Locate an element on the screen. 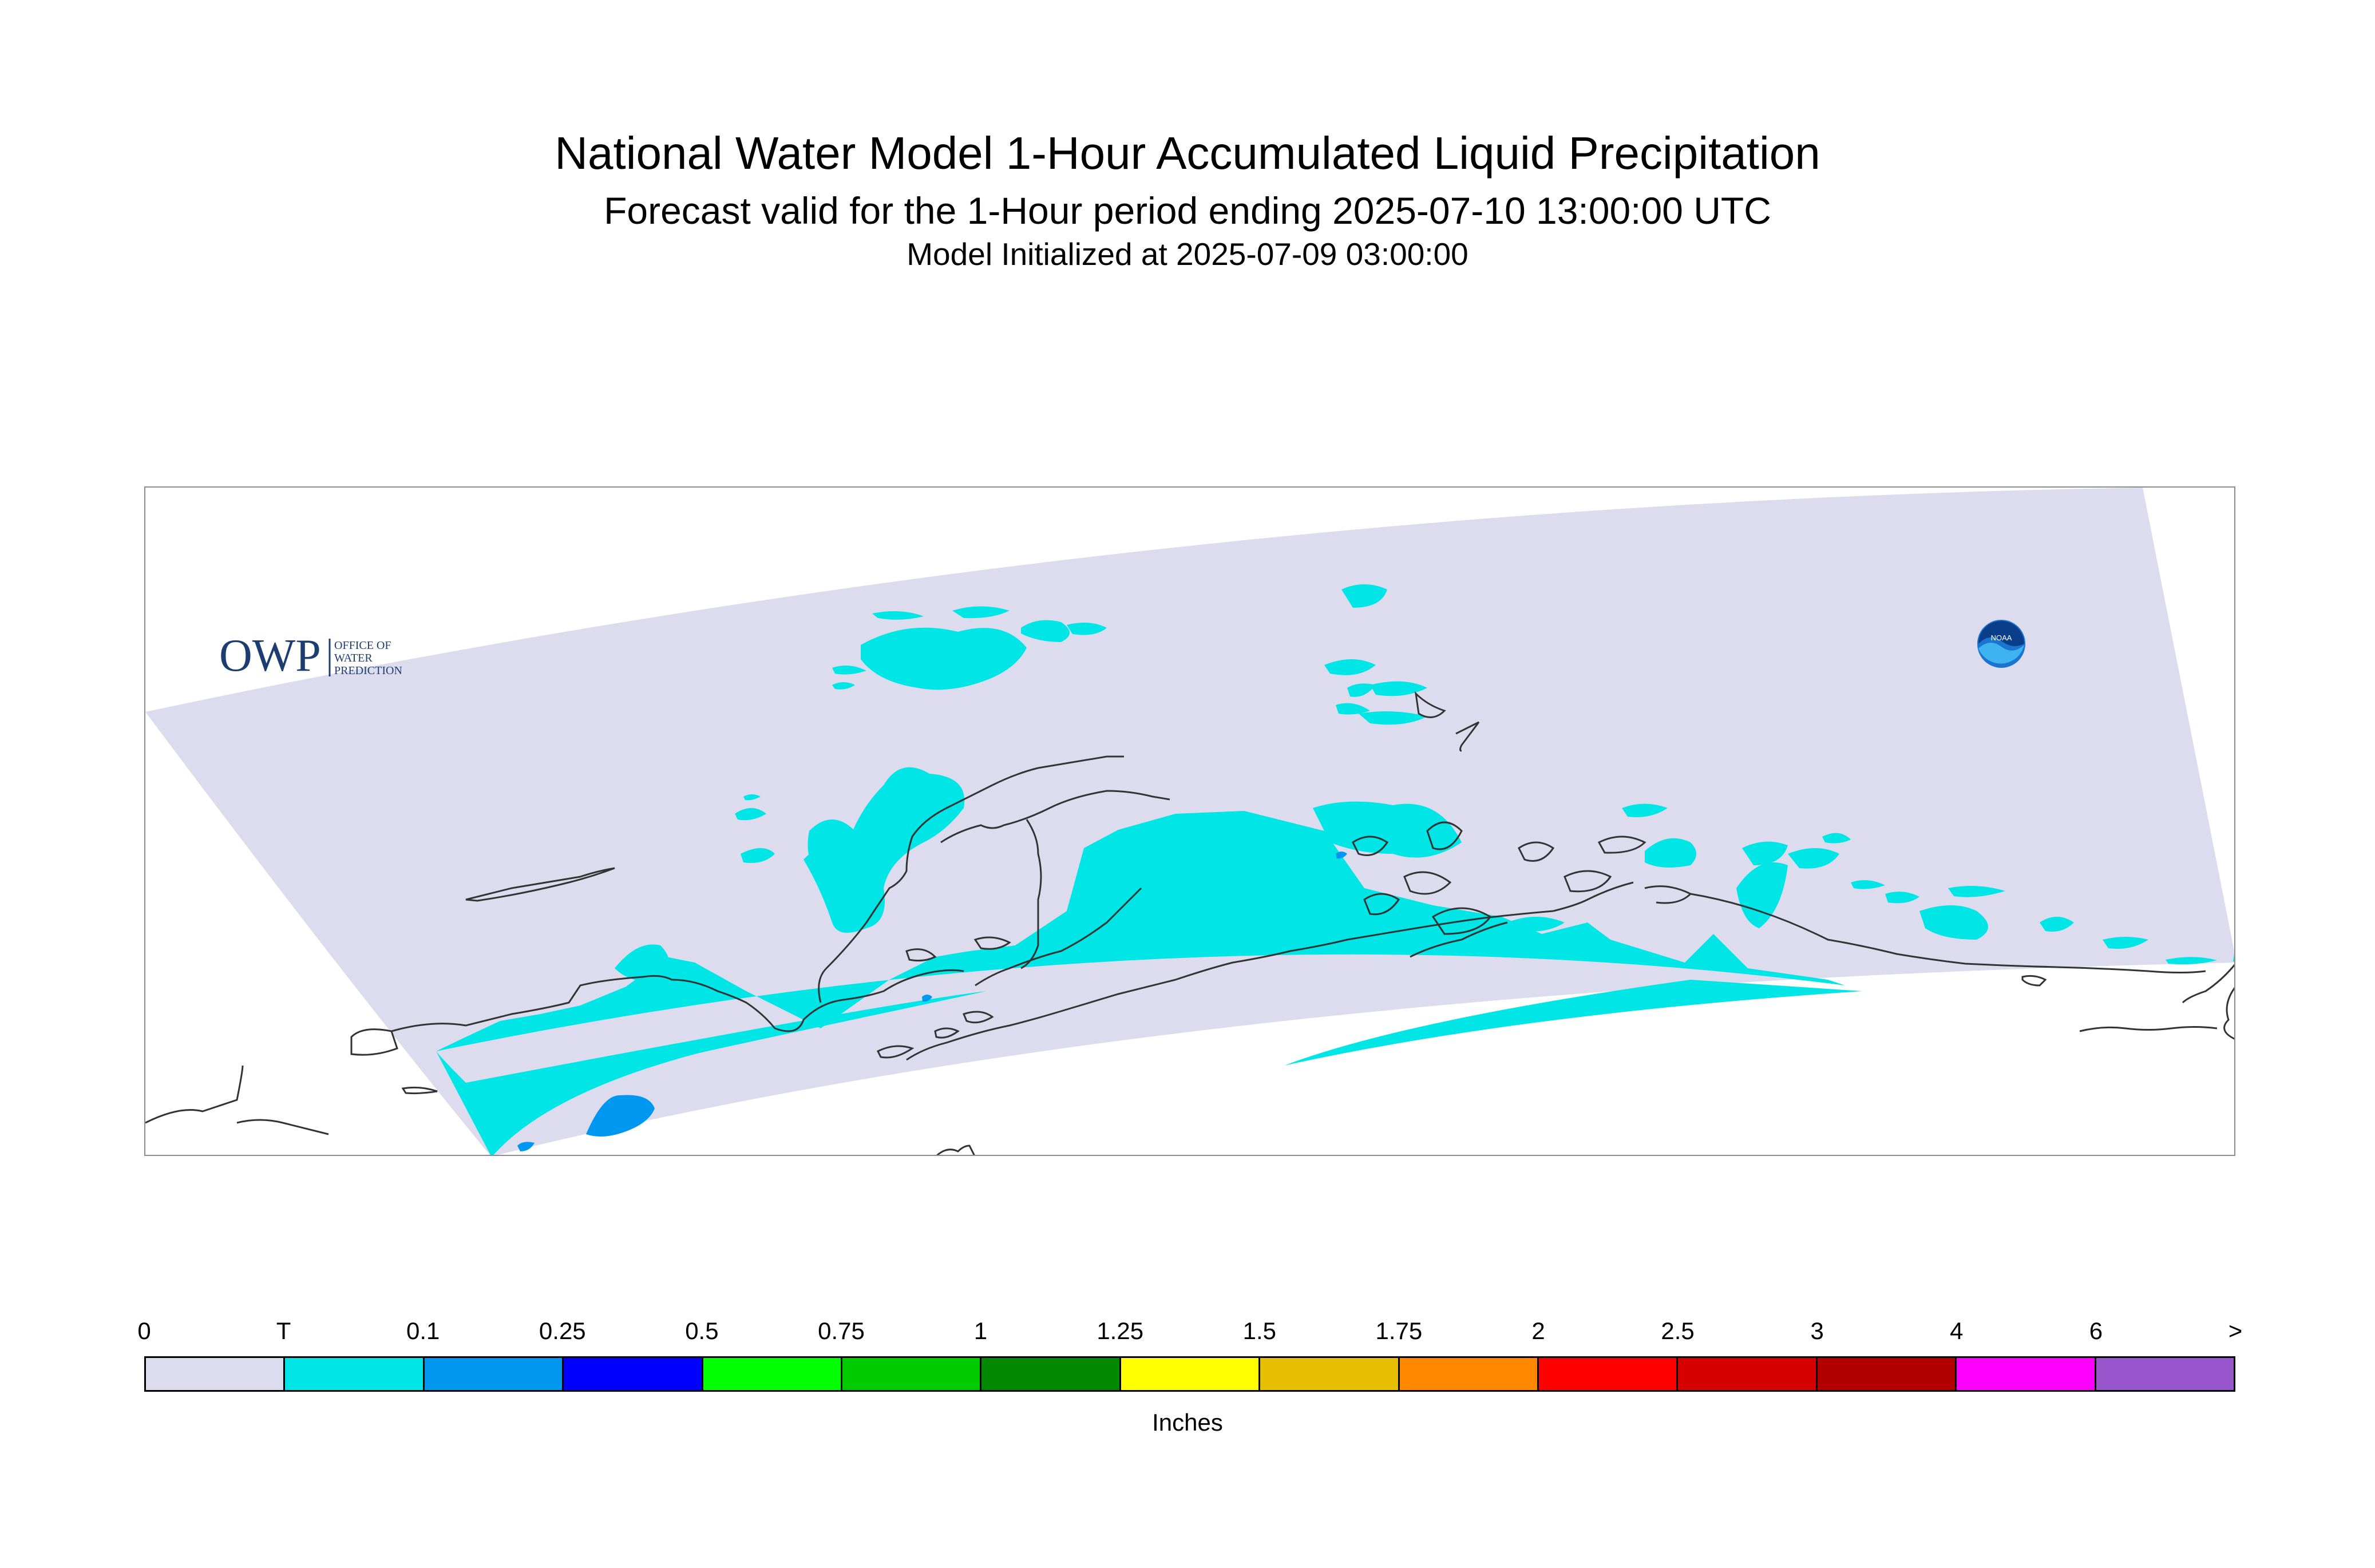  outside-domain is located at coordinates (317, 933).